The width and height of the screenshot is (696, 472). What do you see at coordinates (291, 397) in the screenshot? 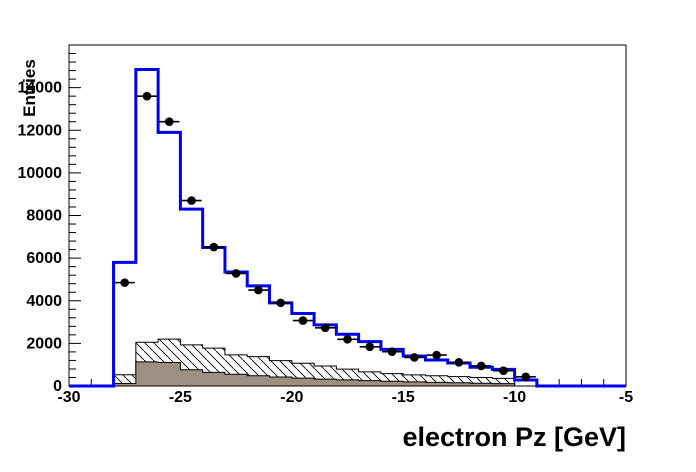
I see `x-tick-label: -20` at bounding box center [291, 397].